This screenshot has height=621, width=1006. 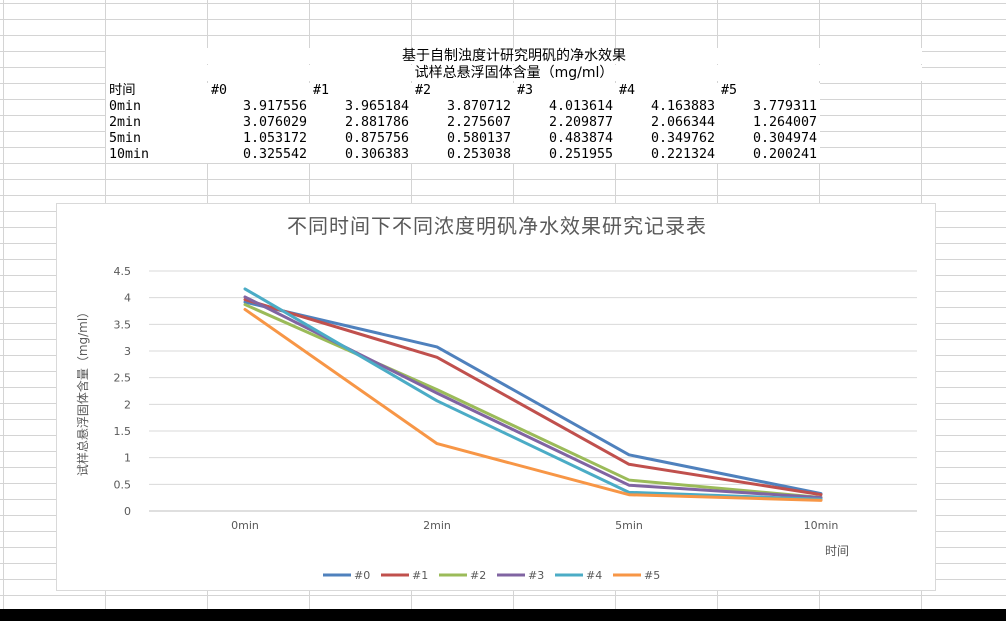 What do you see at coordinates (123, 484) in the screenshot?
I see `y-tick-label: 0.5` at bounding box center [123, 484].